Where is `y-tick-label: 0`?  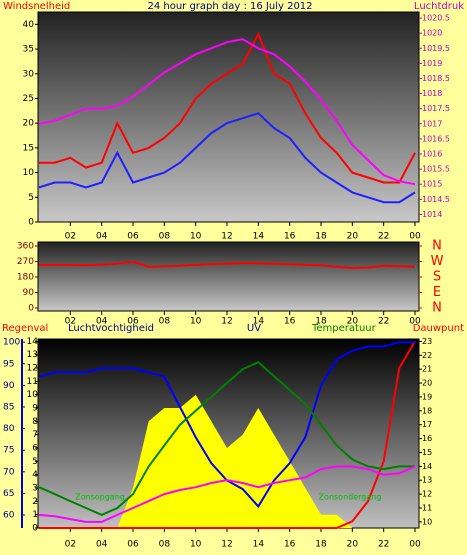 y-tick-label: 0 is located at coordinates (31, 309).